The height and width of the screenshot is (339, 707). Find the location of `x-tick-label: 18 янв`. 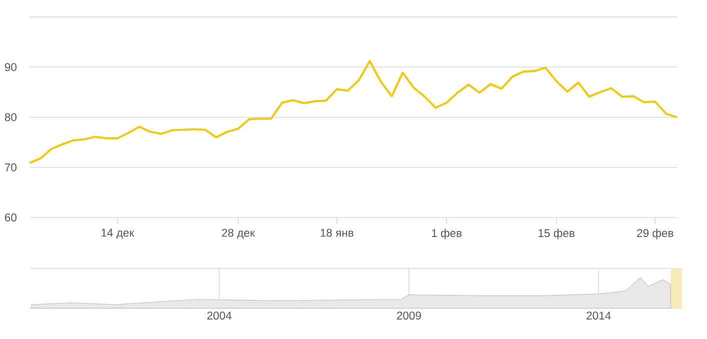

x-tick-label: 18 янв is located at coordinates (337, 232).